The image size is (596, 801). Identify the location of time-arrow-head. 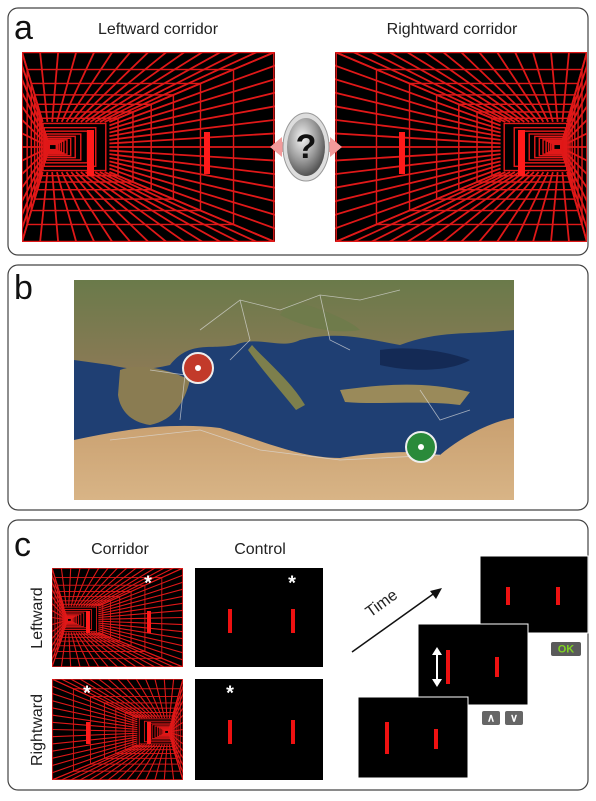
(436, 593).